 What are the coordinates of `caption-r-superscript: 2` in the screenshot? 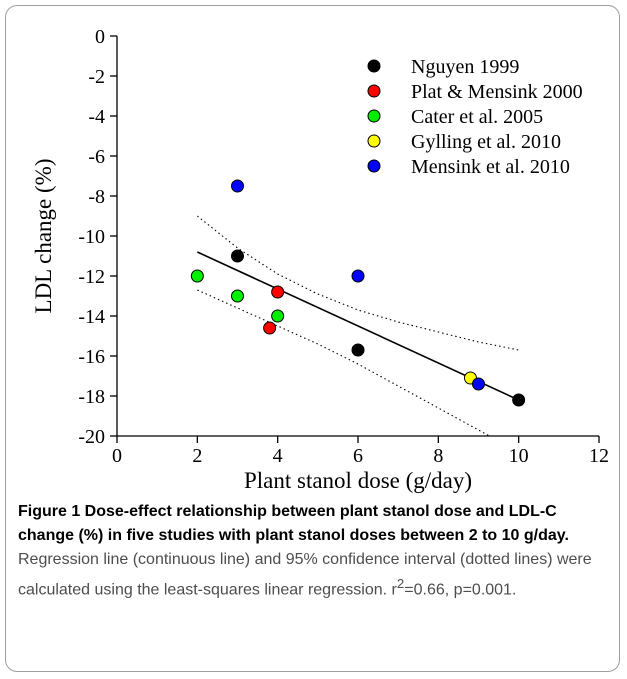 It's located at (400, 583).